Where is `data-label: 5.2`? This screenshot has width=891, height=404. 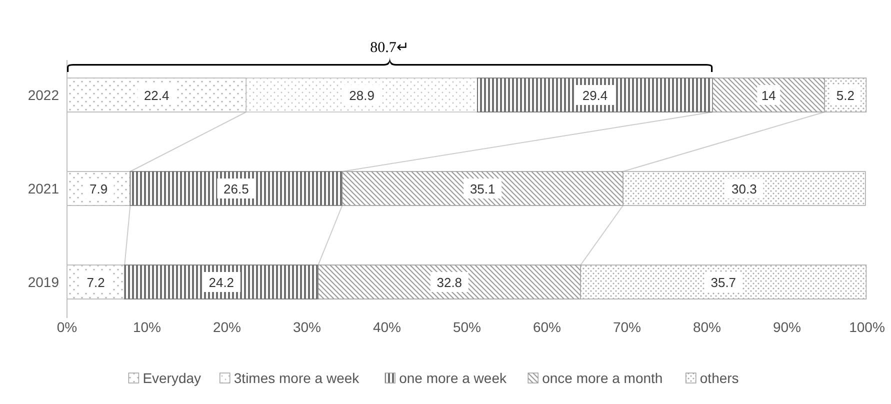
data-label: 5.2 is located at coordinates (845, 95).